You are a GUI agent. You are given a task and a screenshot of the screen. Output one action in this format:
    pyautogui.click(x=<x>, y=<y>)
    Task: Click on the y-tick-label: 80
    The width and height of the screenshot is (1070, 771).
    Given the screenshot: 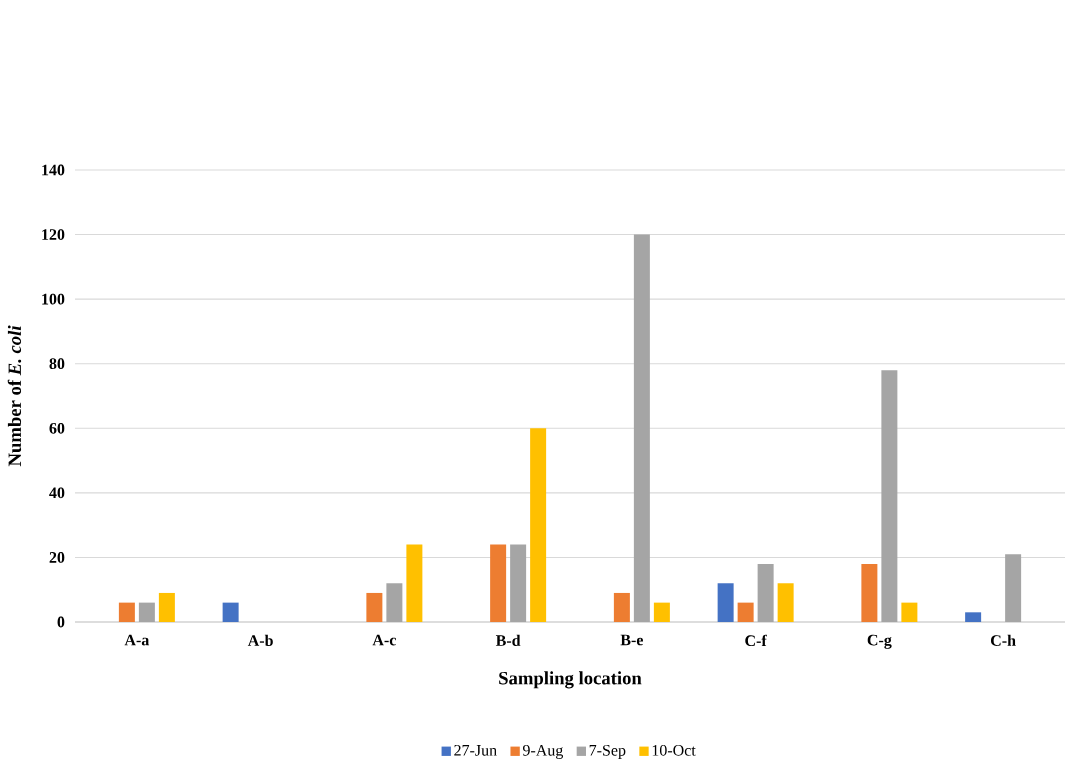 What is the action you would take?
    pyautogui.click(x=57, y=364)
    